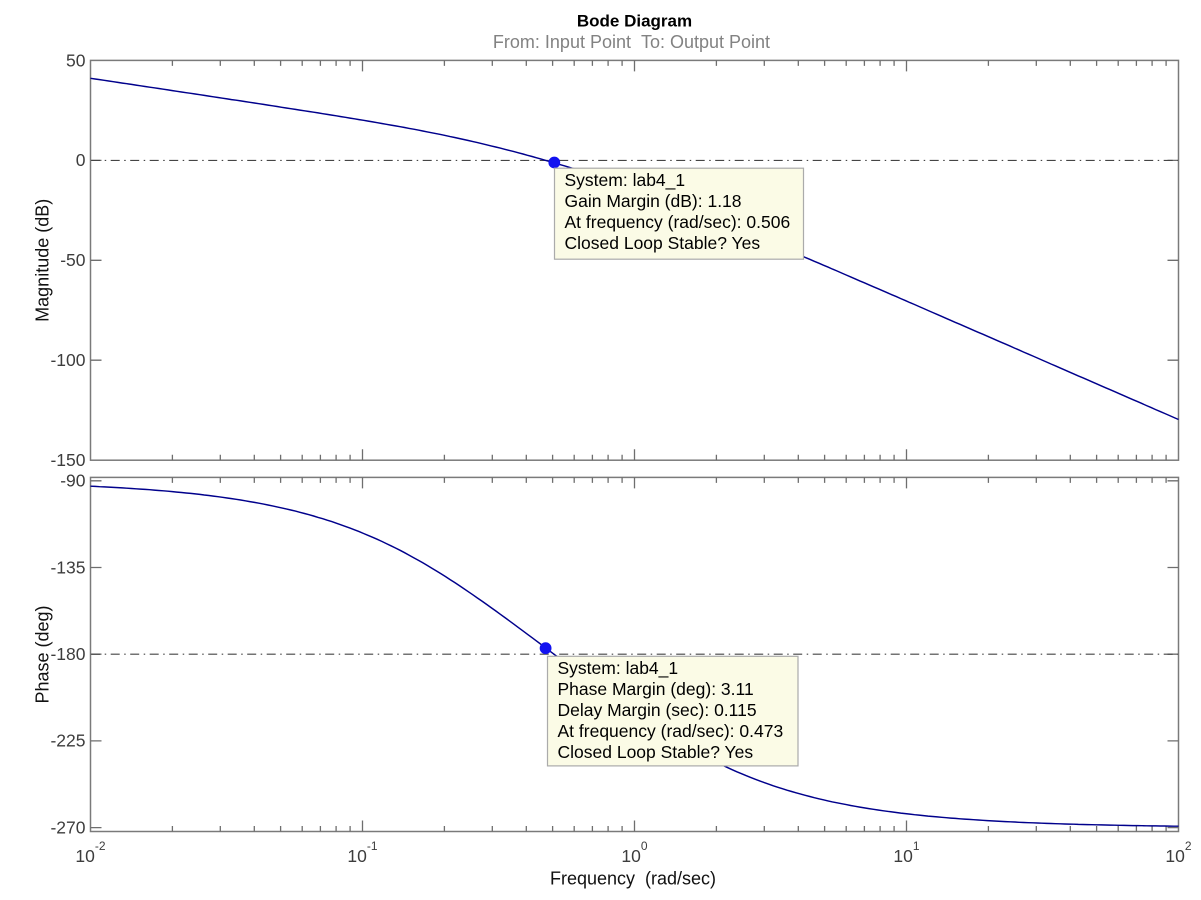  I want to click on svg-text: Phase (deg), so click(43, 654).